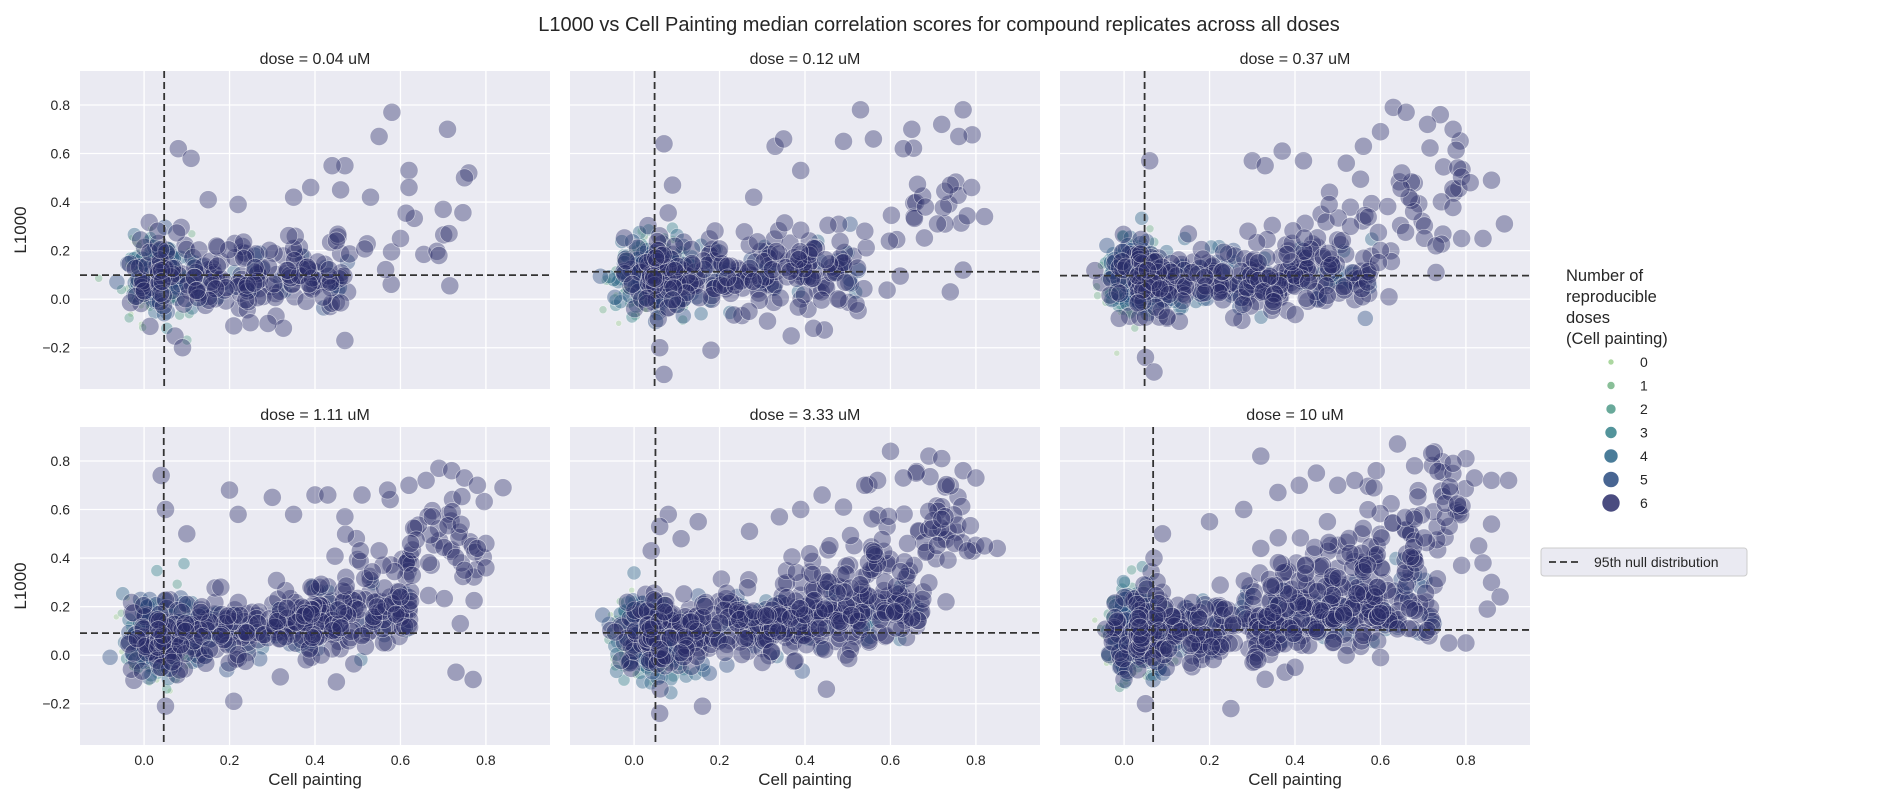  I want to click on panel-title: dose = 0.12 uM, so click(805, 59).